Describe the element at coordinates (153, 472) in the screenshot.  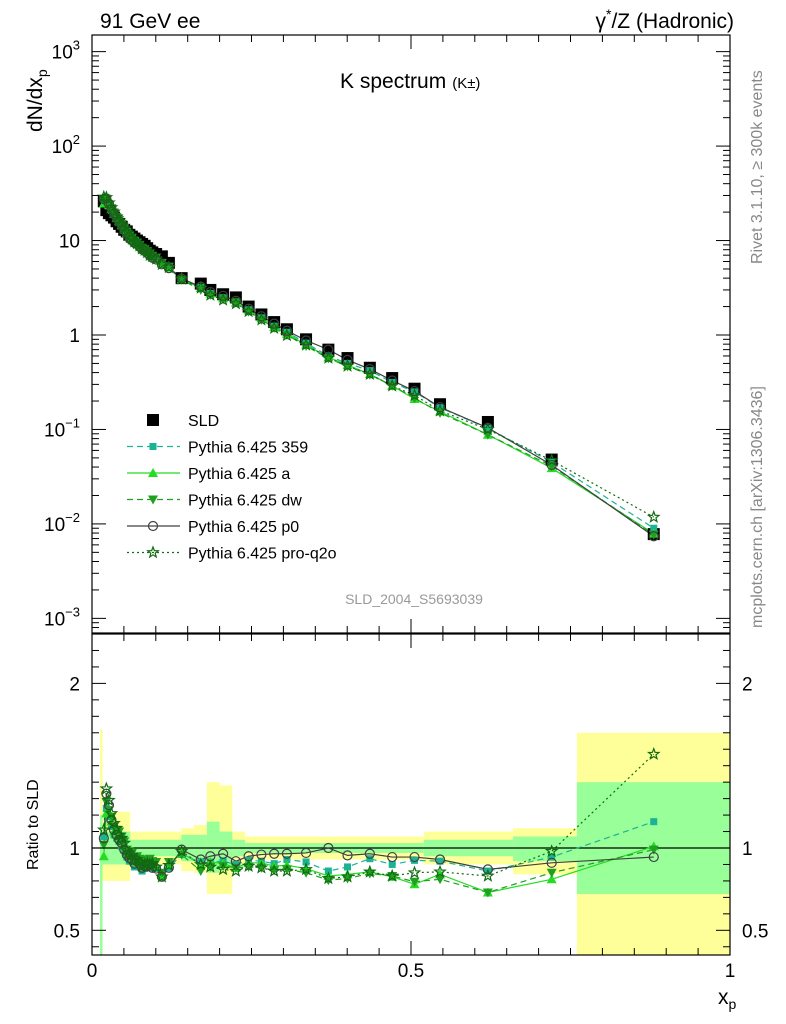
I see `legend-marker-pa` at that location.